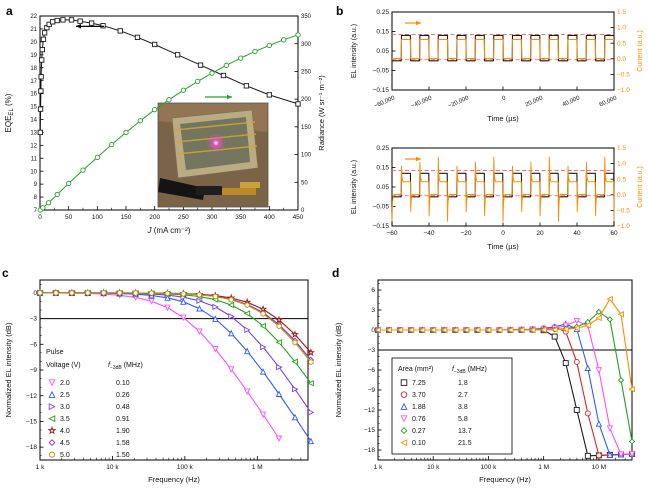 This screenshot has width=648, height=502. Describe the element at coordinates (503, 189) in the screenshot. I see `current-trace` at that location.